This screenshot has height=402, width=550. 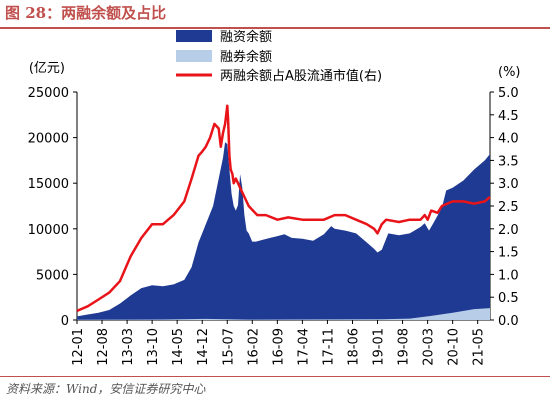 What do you see at coordinates (65, 321) in the screenshot?
I see `left-tick-label: 0` at bounding box center [65, 321].